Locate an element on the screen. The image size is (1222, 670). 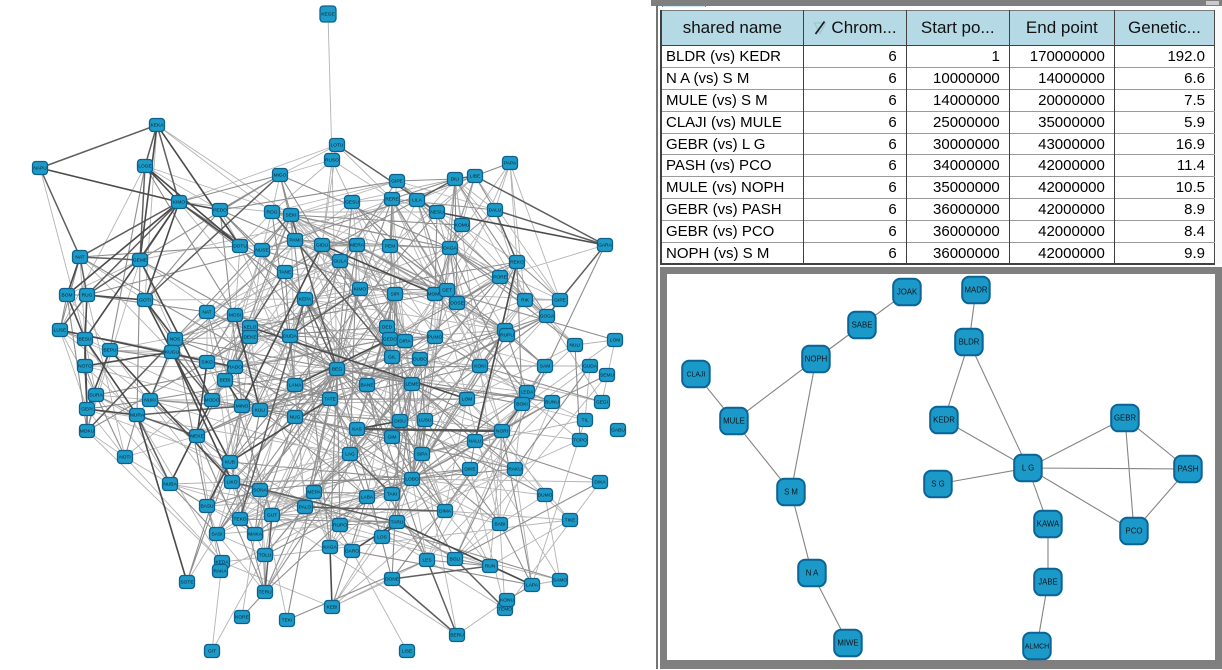
svg-text: GOTI is located at coordinates (145, 301).